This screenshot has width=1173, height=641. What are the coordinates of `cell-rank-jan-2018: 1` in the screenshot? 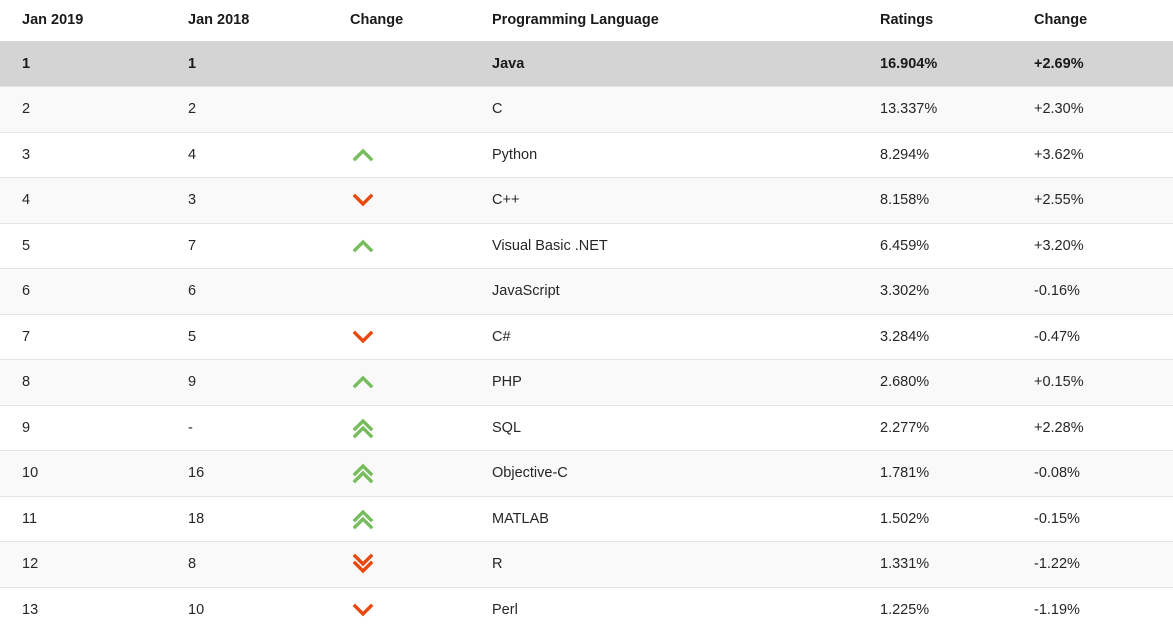 It's located at (247, 63).